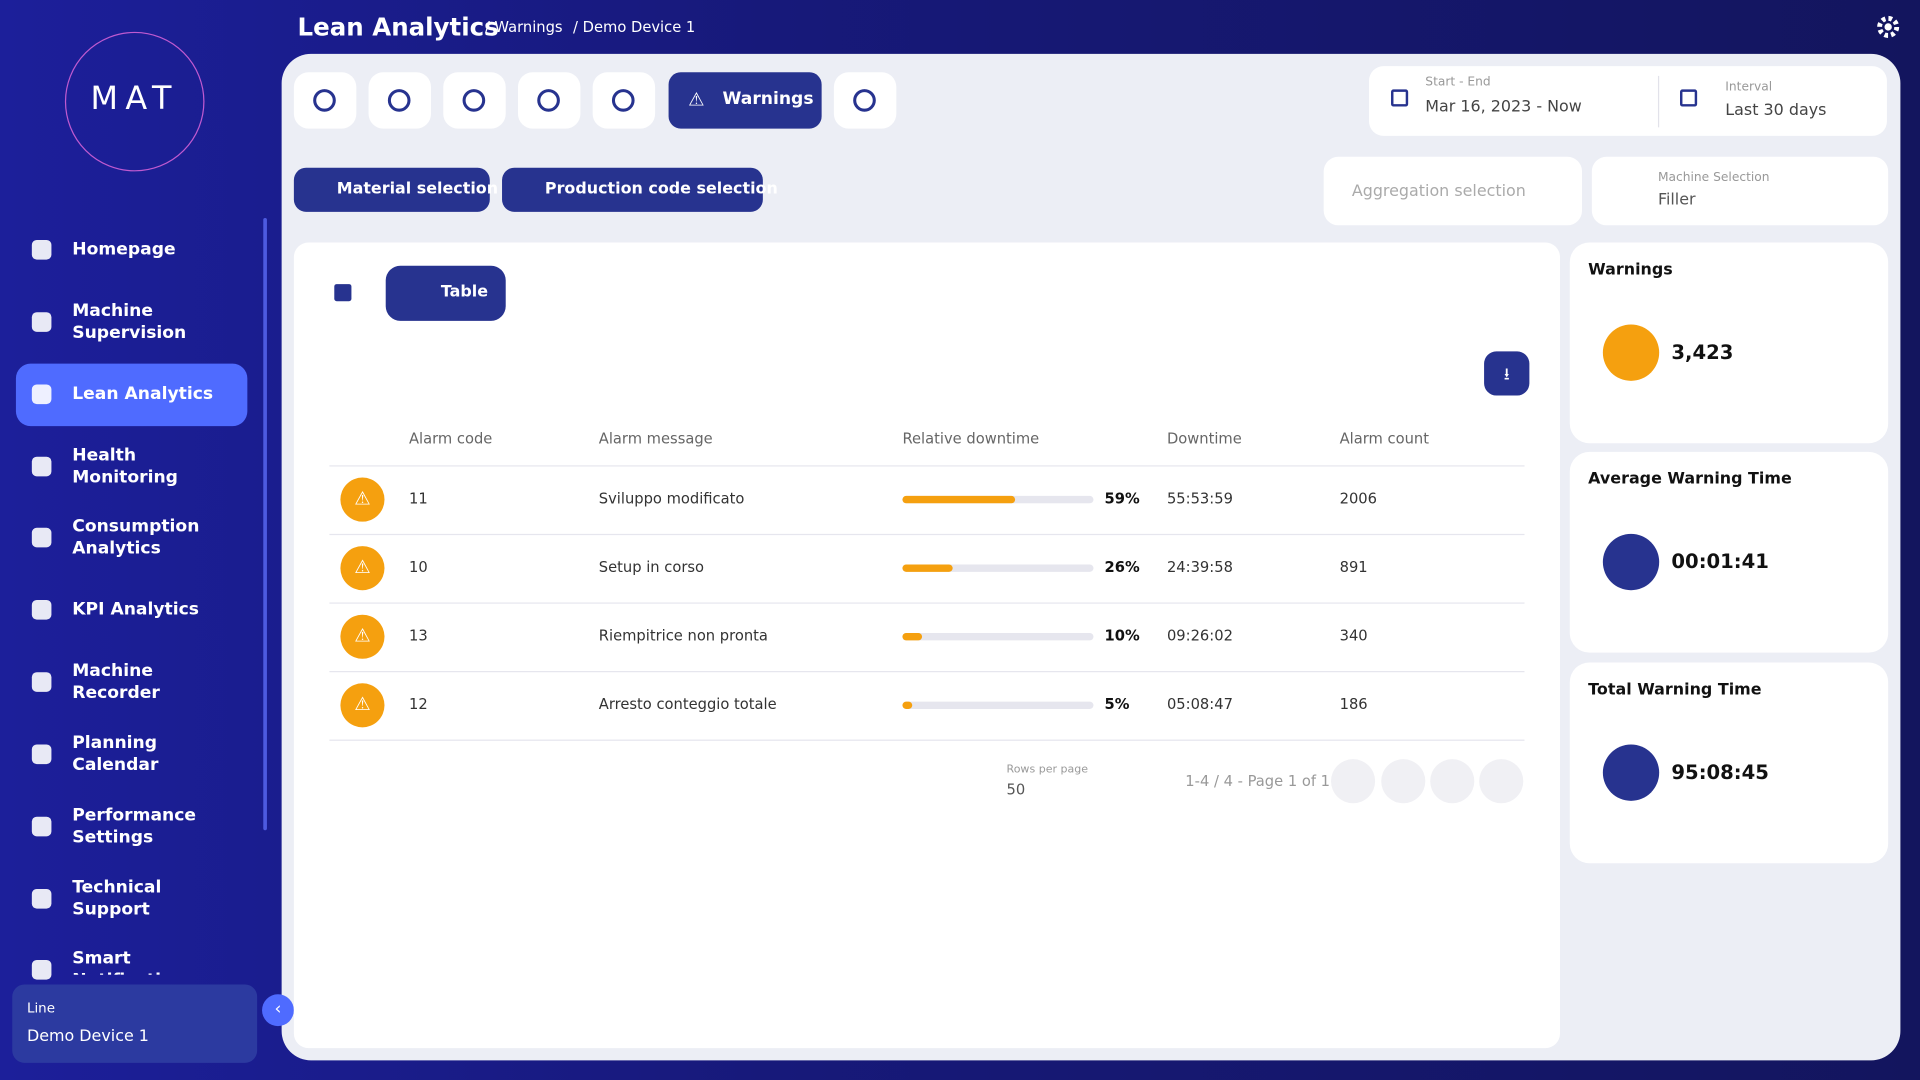 The width and height of the screenshot is (1920, 1080). What do you see at coordinates (1117, 704) in the screenshot?
I see `relative-label: 5%` at bounding box center [1117, 704].